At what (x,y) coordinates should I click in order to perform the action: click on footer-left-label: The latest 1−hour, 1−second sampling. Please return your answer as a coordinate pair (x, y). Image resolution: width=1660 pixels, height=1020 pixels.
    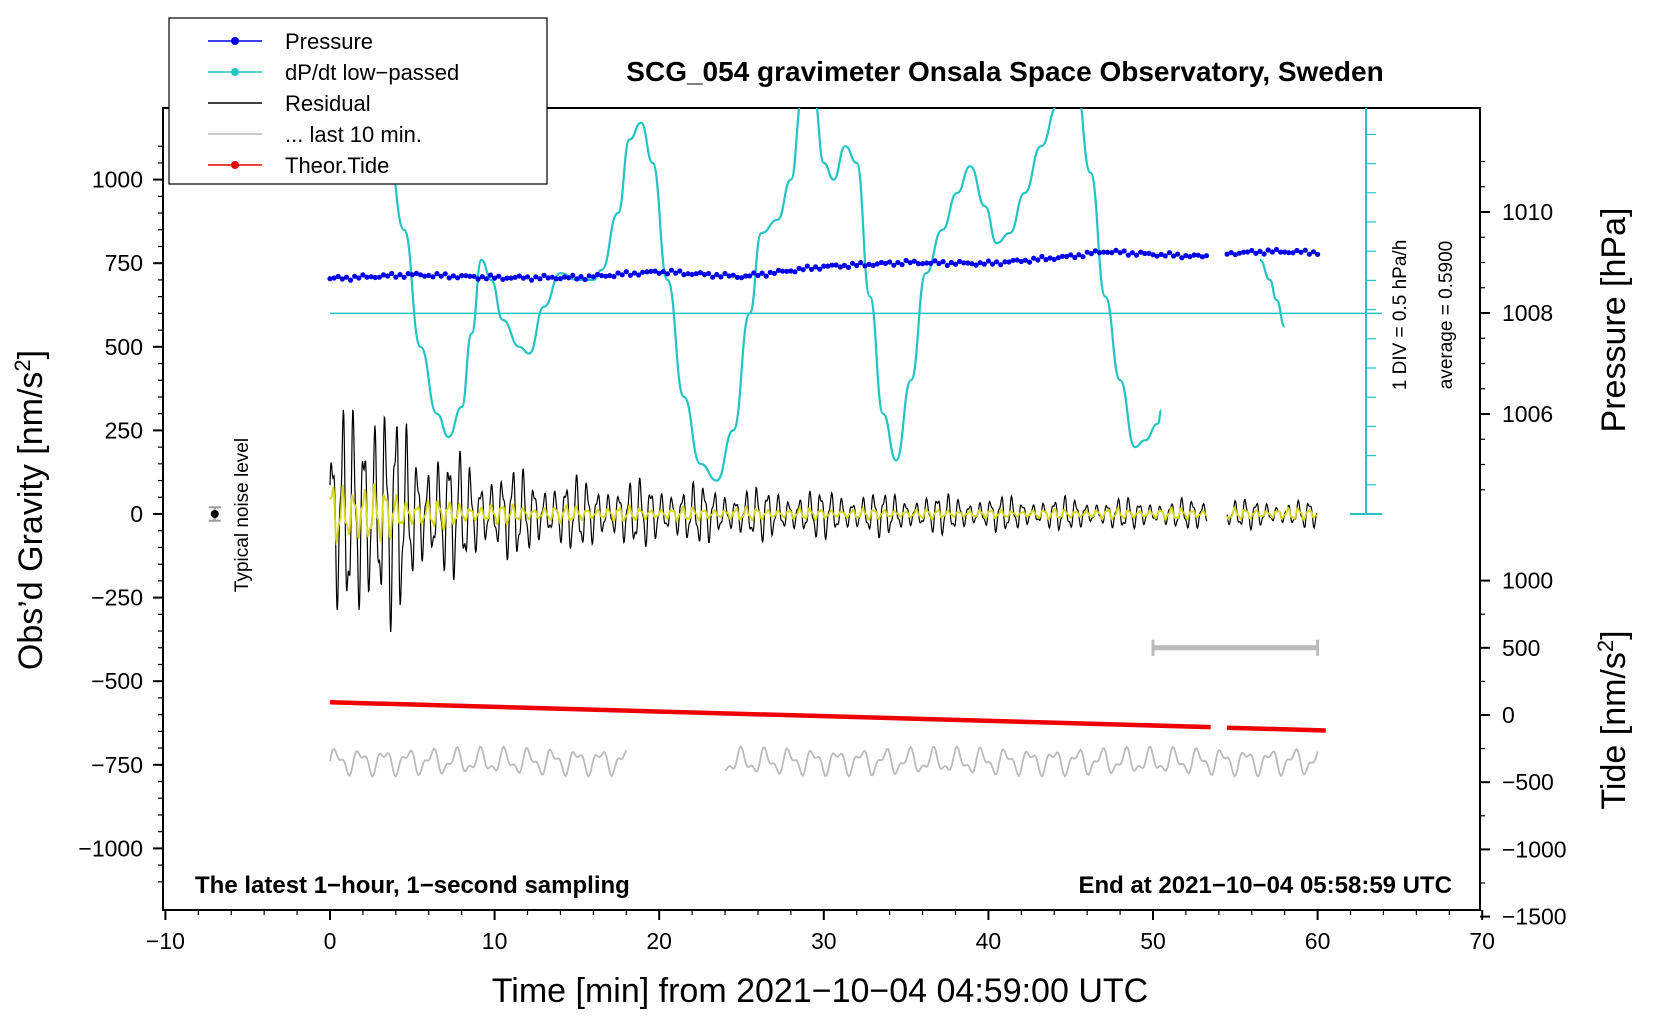
    Looking at the image, I should click on (412, 885).